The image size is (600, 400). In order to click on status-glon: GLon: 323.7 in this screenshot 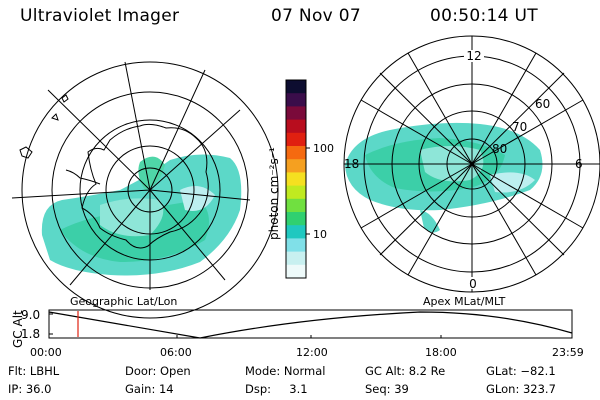, I will do `click(521, 389)`.